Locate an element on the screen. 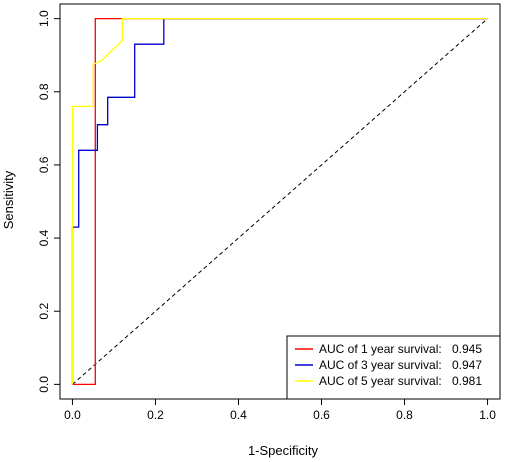 This screenshot has width=505, height=462. y-axis-label: Sensitivity is located at coordinates (8, 199).